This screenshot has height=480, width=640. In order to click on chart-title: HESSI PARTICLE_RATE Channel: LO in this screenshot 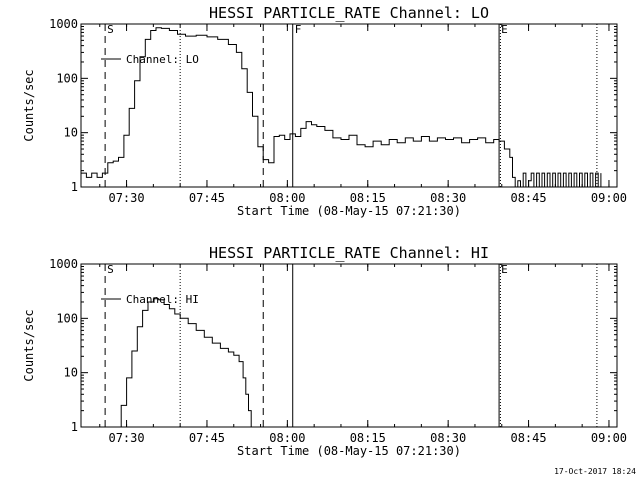, I will do `click(349, 13)`.